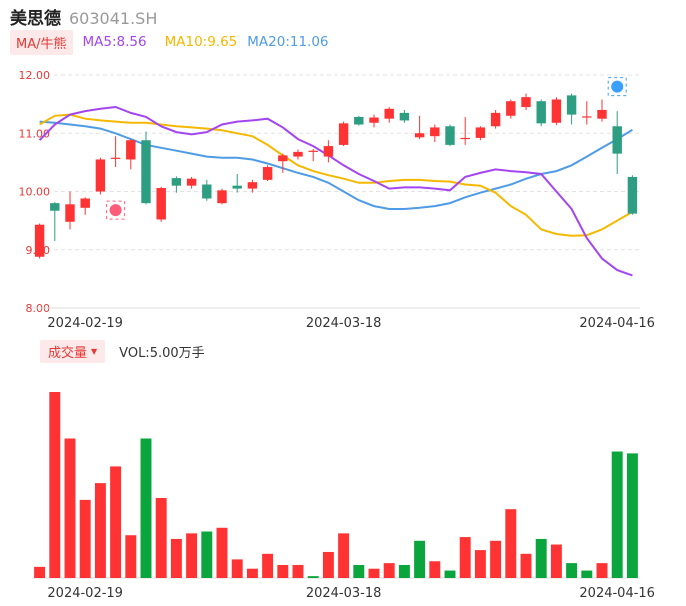 The width and height of the screenshot is (686, 606). Describe the element at coordinates (336, 165) in the screenshot. I see `ma20-line` at that location.